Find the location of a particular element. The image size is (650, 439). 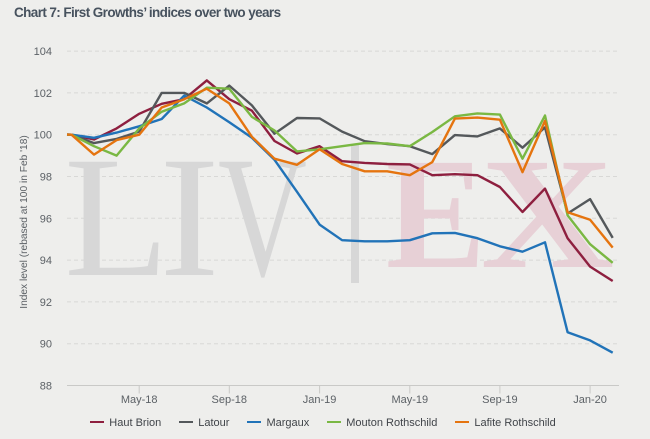

svg-text: 96 is located at coordinates (46, 219).